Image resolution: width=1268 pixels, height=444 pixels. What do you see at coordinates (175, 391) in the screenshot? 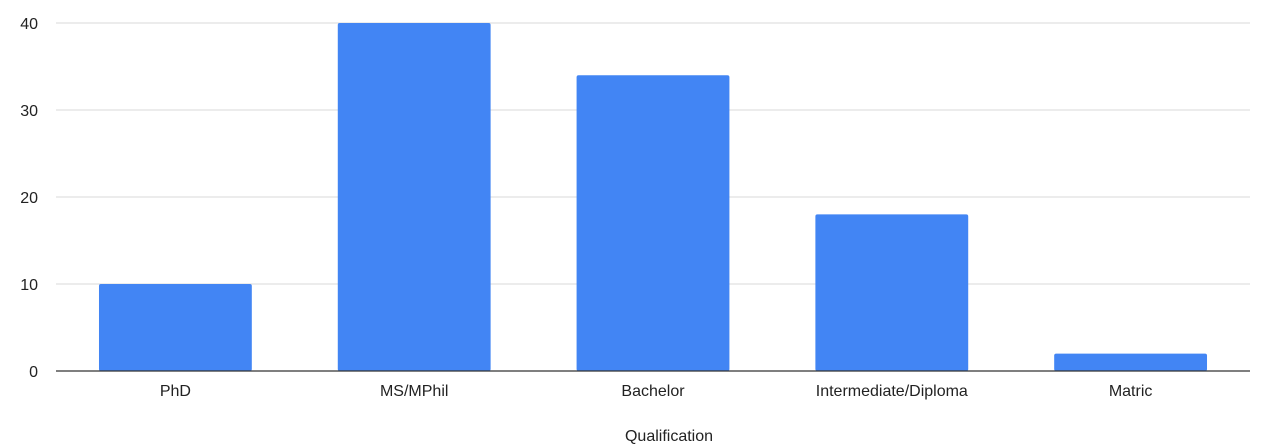
I see `x-tick-label: PhD` at bounding box center [175, 391].